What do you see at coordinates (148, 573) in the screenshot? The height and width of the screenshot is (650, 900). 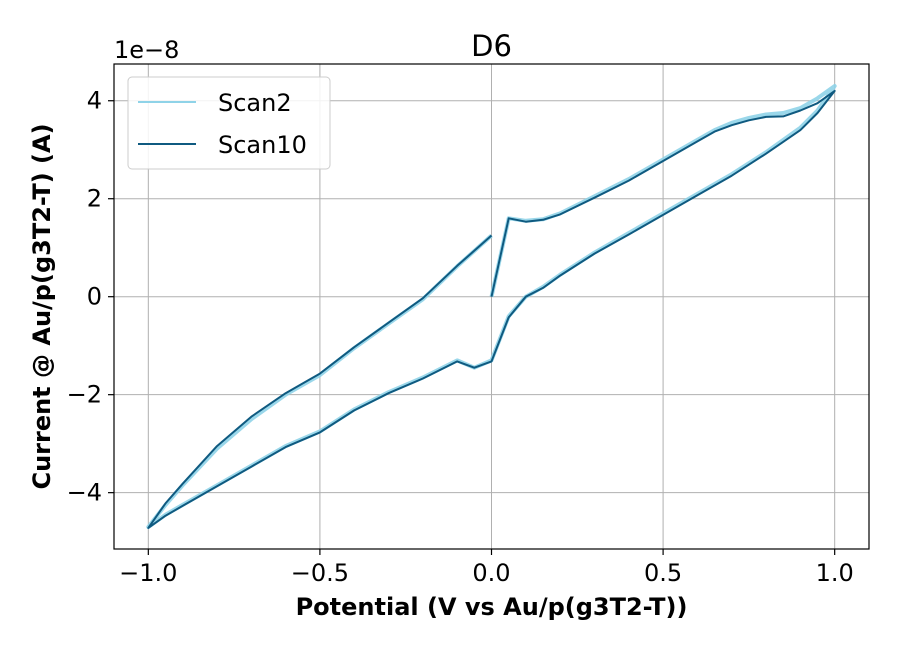 I see `x-tick-label: −1.0` at bounding box center [148, 573].